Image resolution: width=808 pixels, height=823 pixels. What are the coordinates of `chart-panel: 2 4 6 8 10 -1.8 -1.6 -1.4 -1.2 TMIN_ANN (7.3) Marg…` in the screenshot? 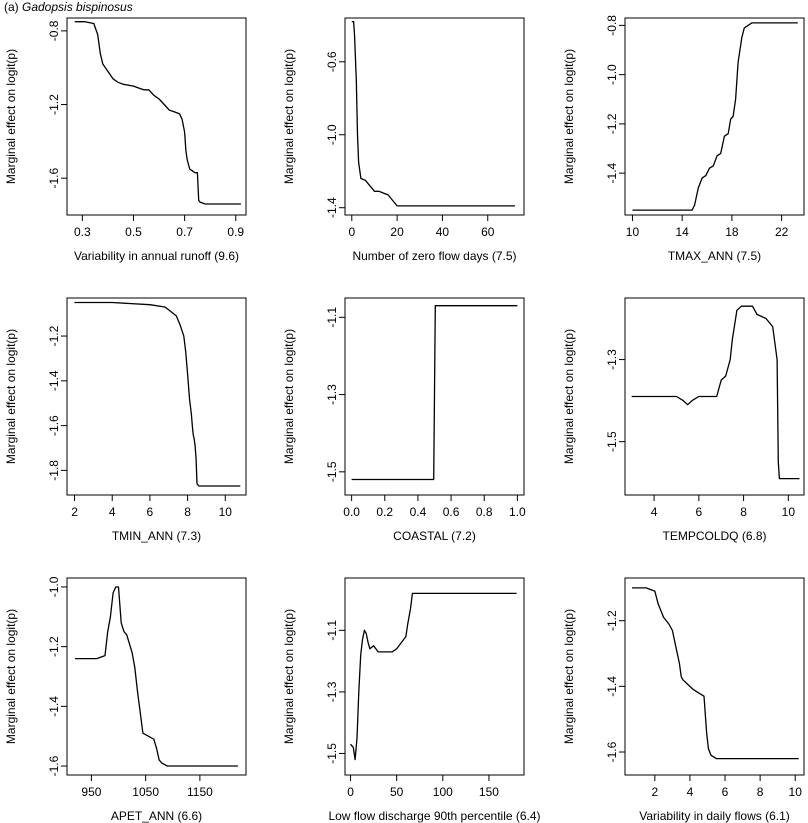 It's located at (125, 420).